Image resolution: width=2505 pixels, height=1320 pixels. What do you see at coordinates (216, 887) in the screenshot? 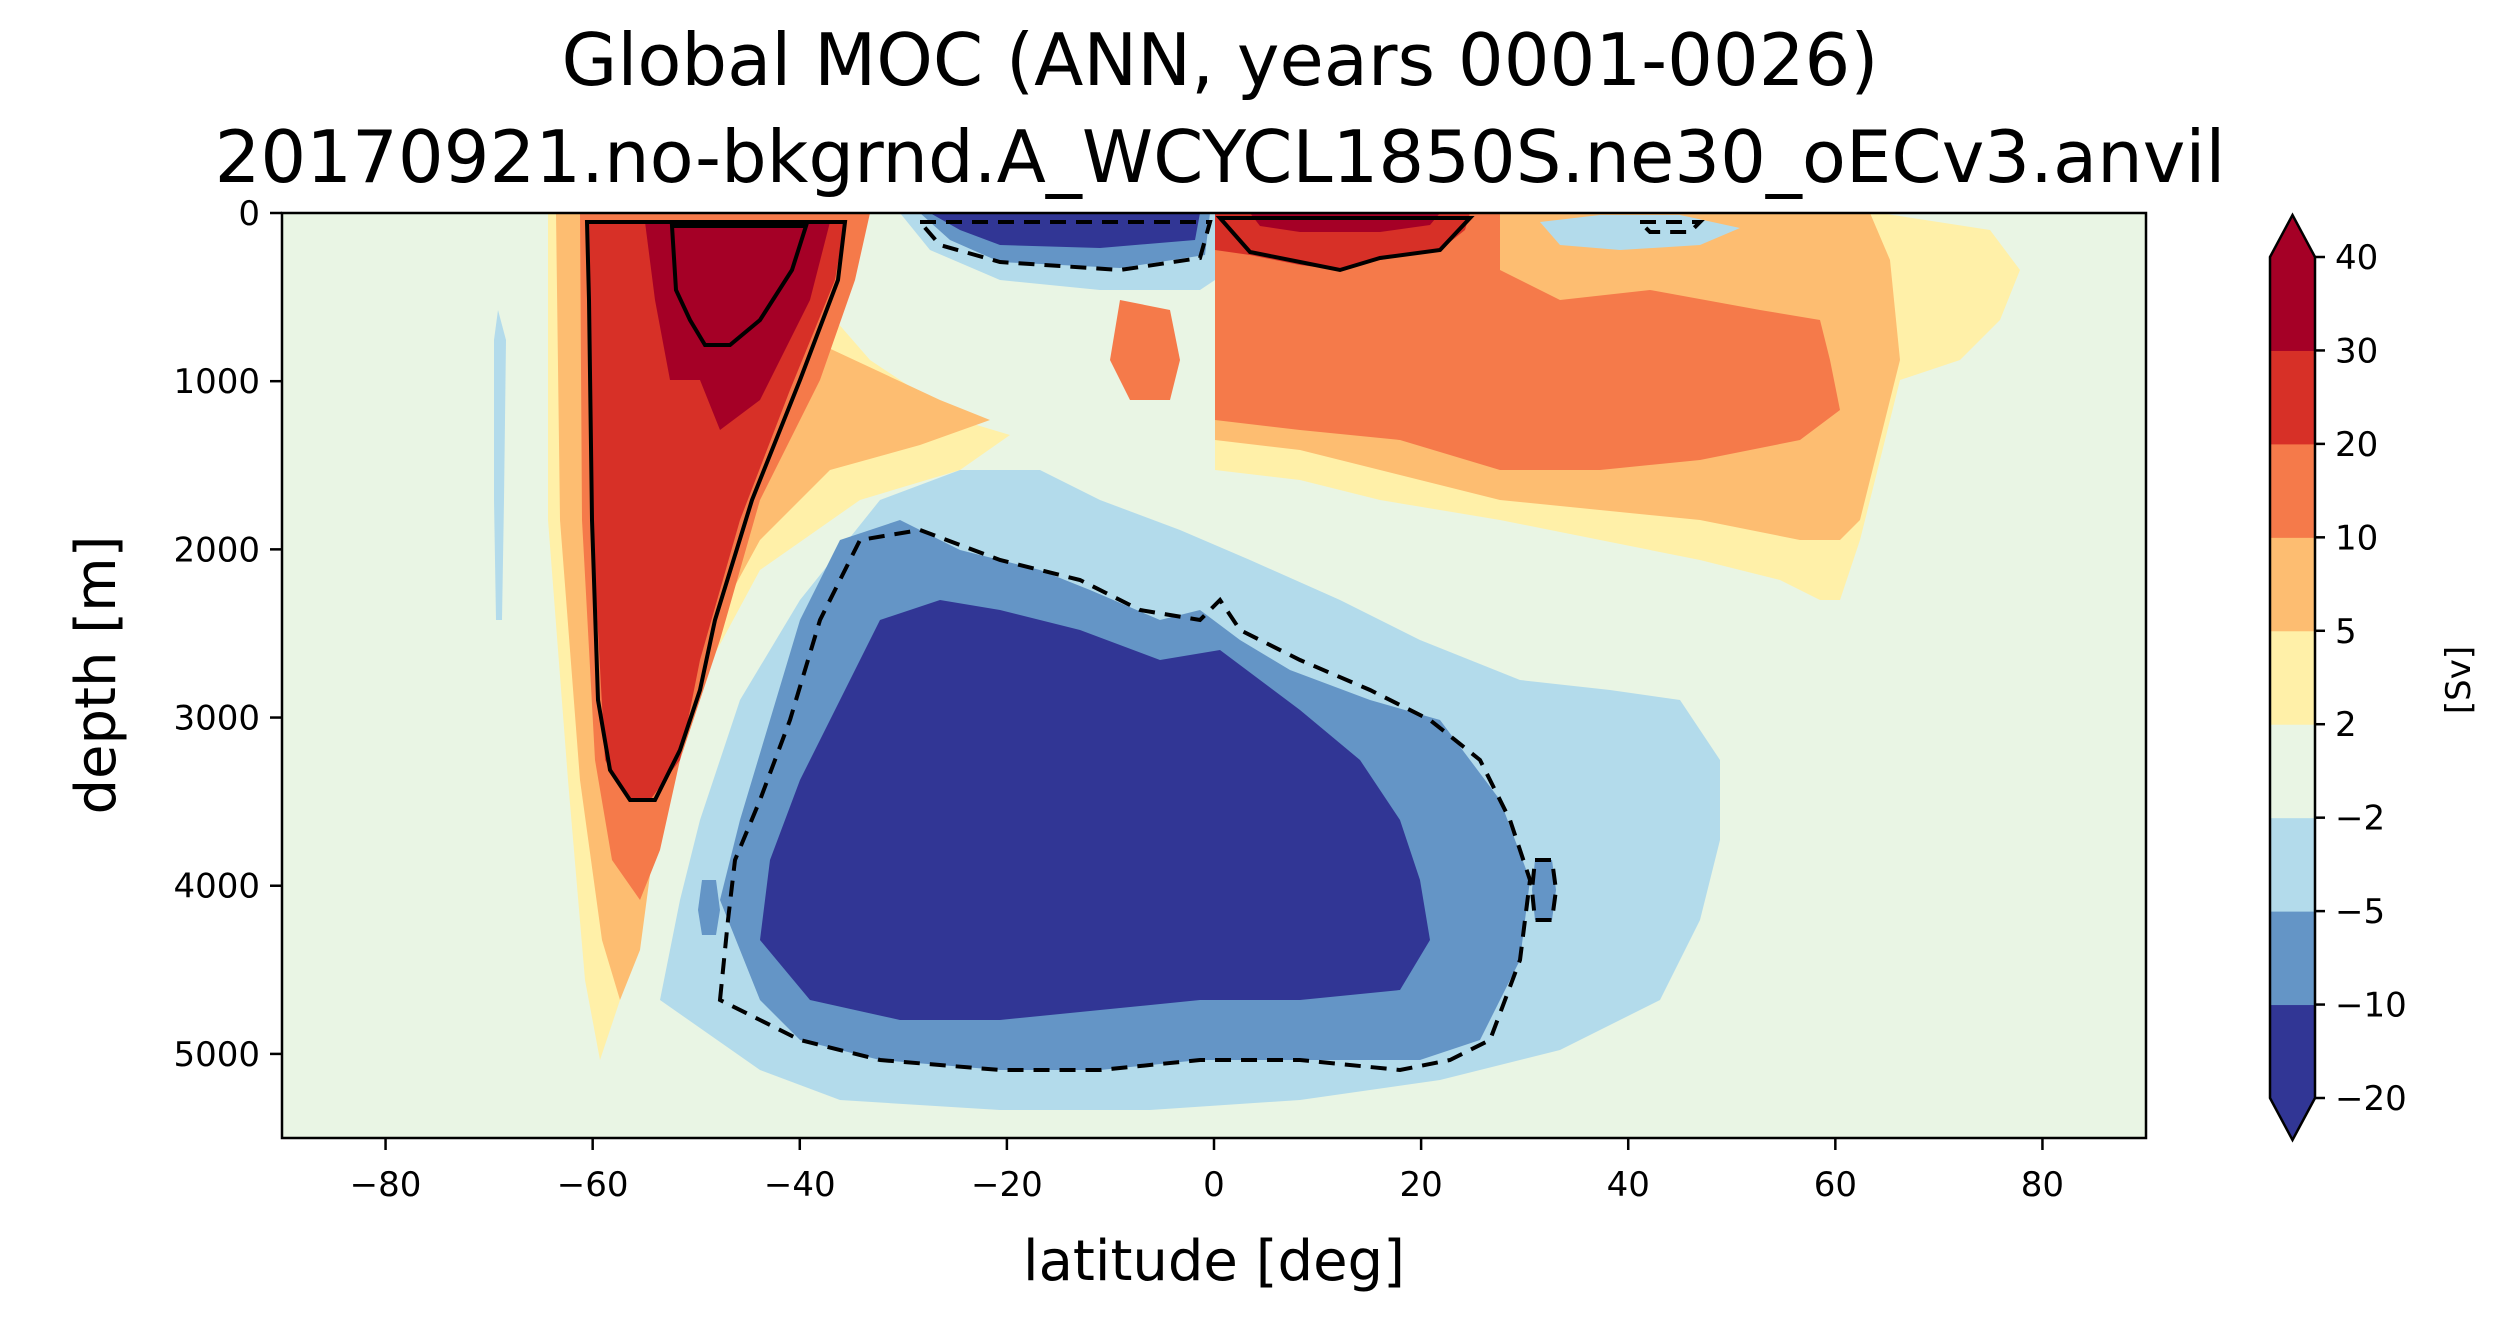
I see `y-tick-label: 4000` at bounding box center [216, 887].